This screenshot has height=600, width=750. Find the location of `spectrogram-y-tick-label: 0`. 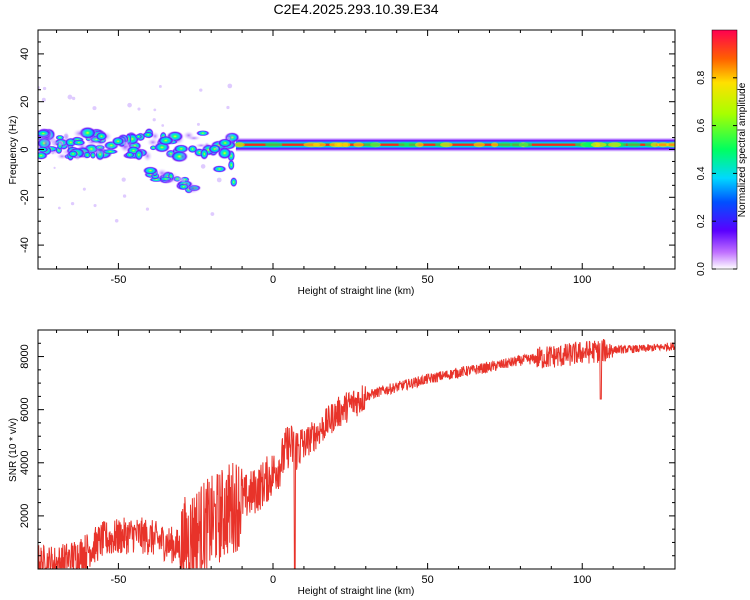

spectrogram-y-tick-label: 0 is located at coordinates (25, 149).